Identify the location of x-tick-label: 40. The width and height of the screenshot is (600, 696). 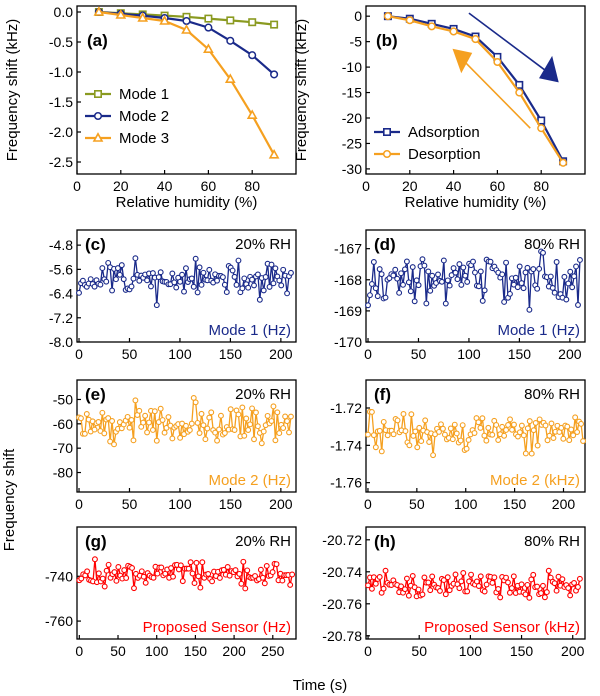
(165, 186).